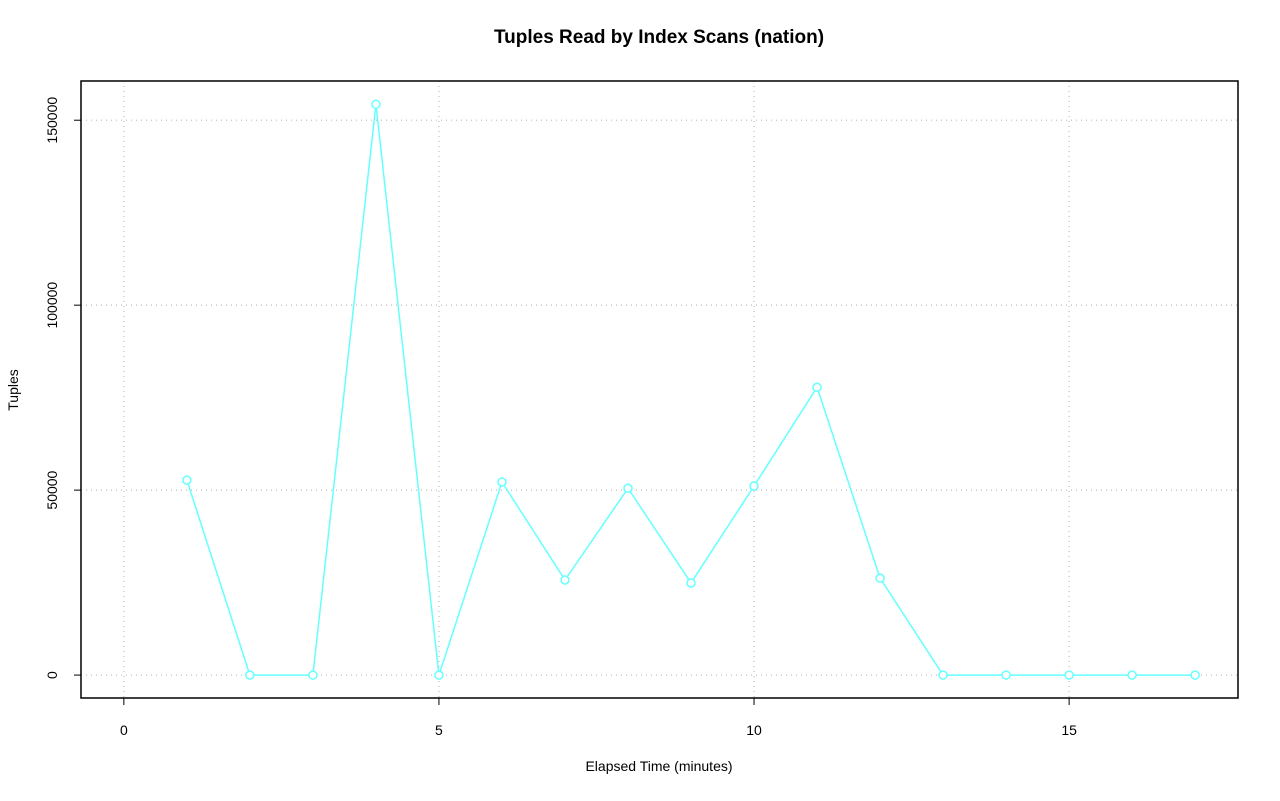 The height and width of the screenshot is (801, 1280). What do you see at coordinates (658, 766) in the screenshot?
I see `x-axis-label: Elapsed Time (minutes)` at bounding box center [658, 766].